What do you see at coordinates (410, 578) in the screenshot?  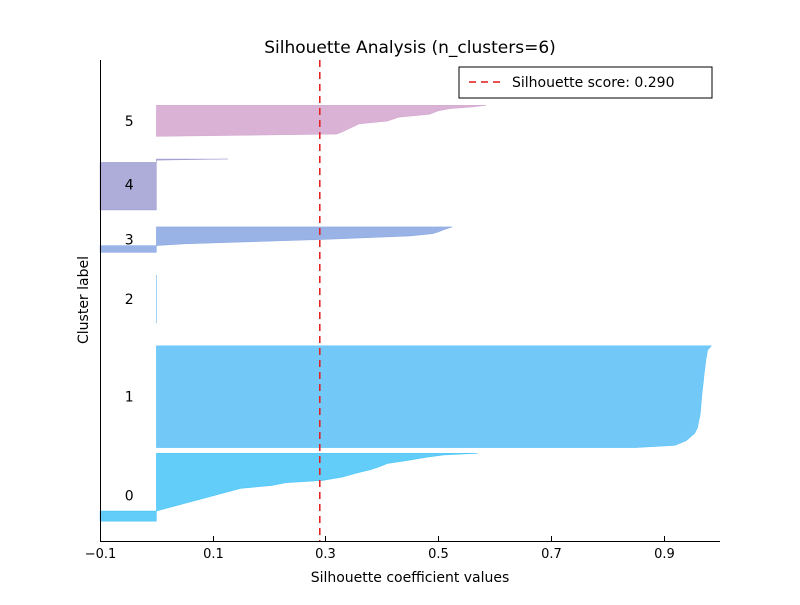 I see `x-axis-label: Silhouette coefficient values` at bounding box center [410, 578].